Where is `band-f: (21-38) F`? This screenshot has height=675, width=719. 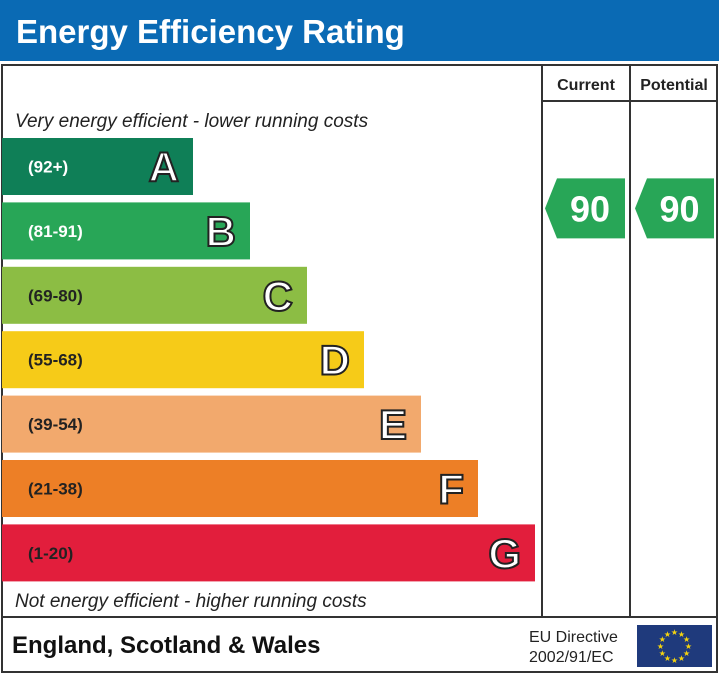 band-f: (21-38) F is located at coordinates (240, 488).